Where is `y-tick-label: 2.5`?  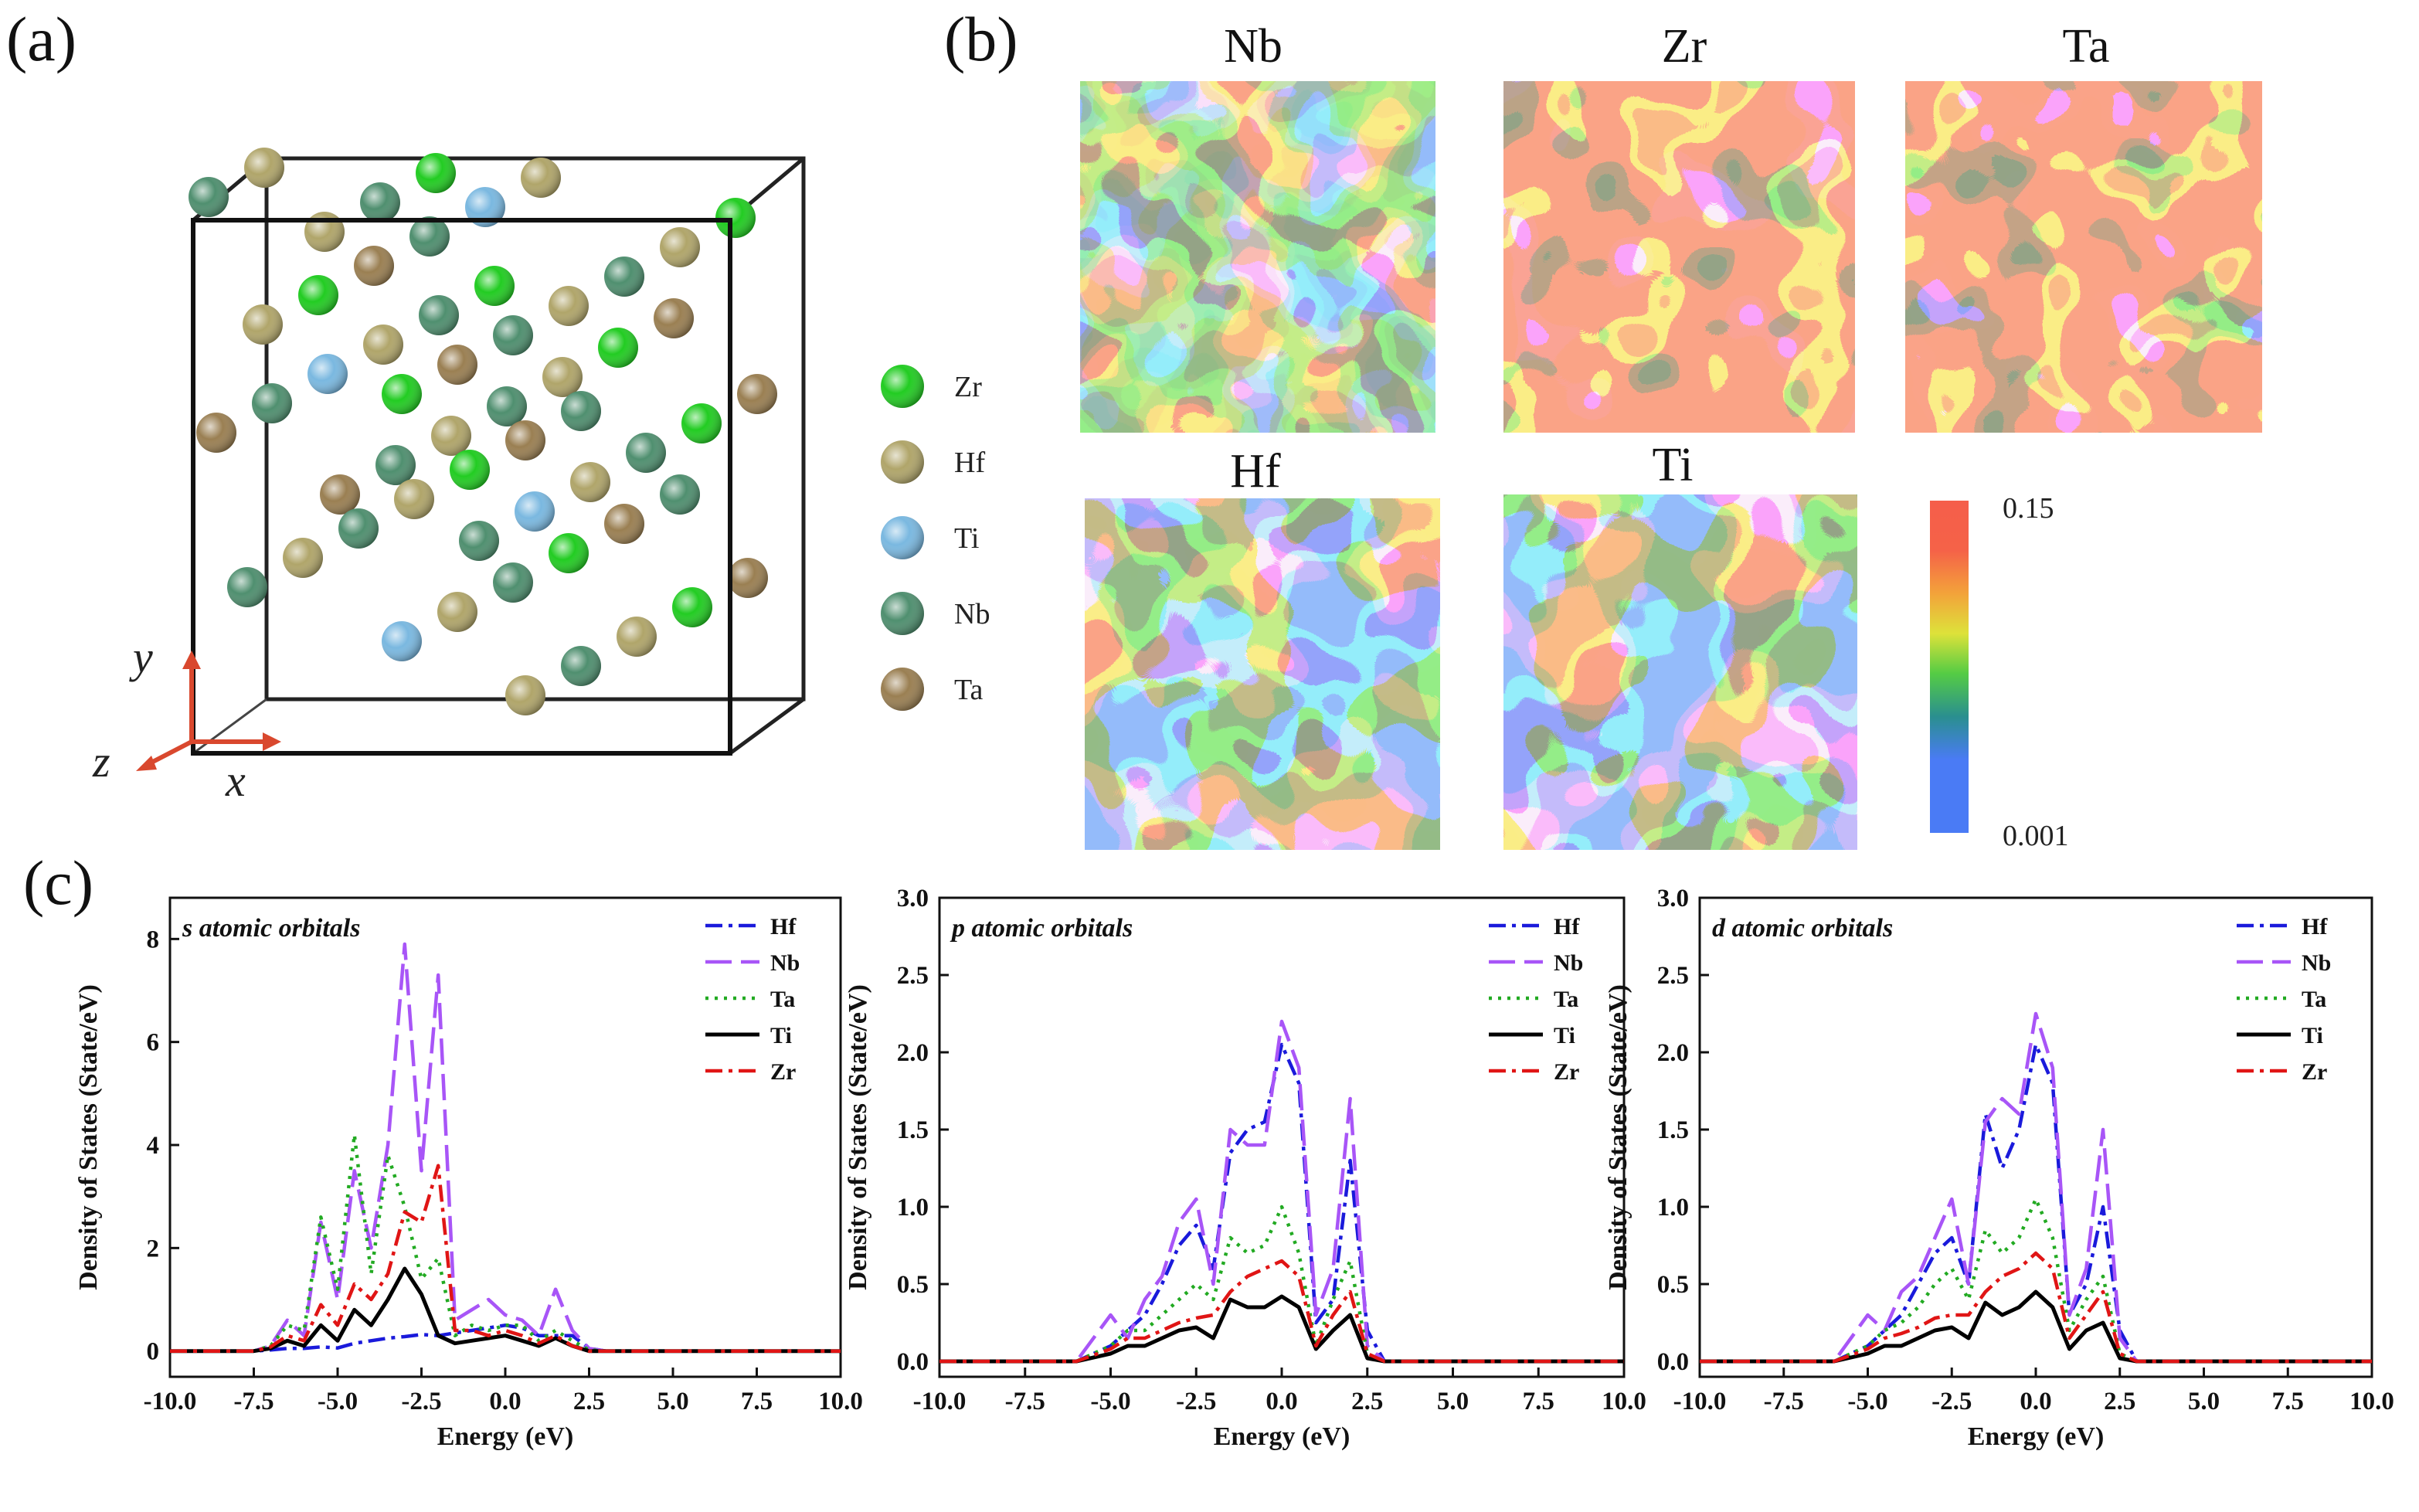 y-tick-label: 2.5 is located at coordinates (1673, 976).